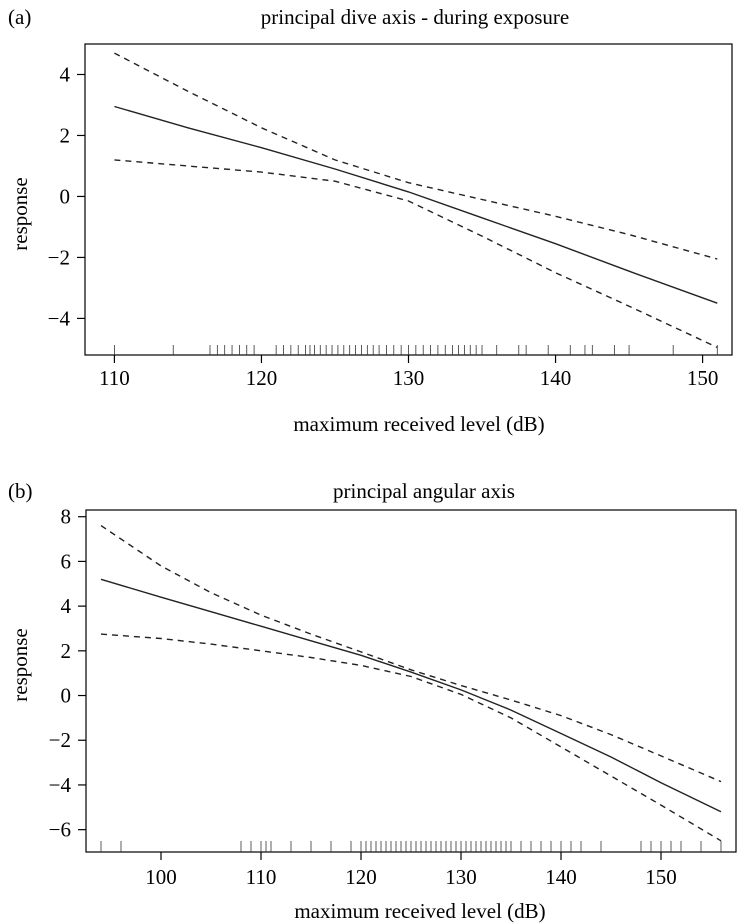  I want to click on panel-b-ytick-label: −4, so click(60, 785).